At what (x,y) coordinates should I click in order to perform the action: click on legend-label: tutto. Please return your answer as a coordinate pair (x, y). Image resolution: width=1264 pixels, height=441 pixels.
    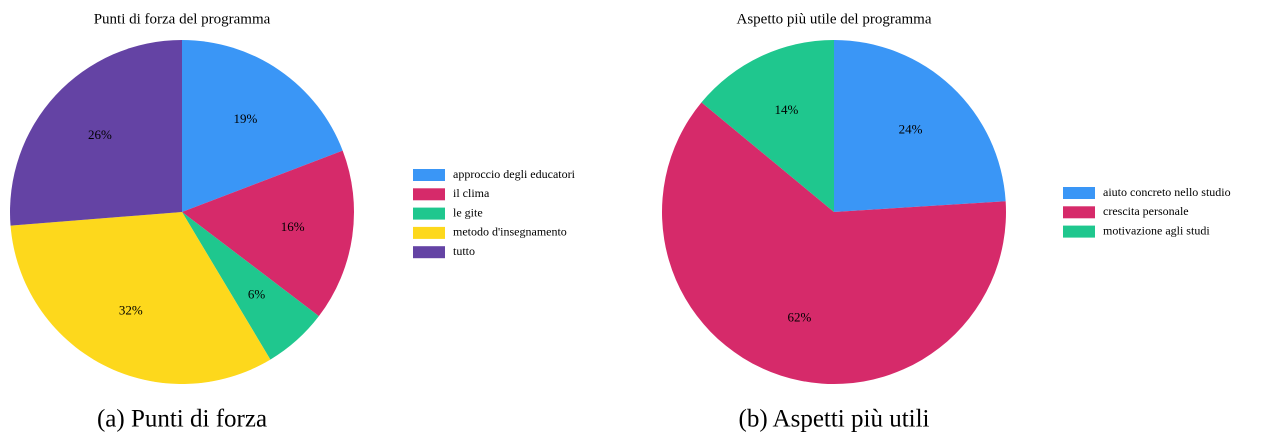
    Looking at the image, I should click on (464, 251).